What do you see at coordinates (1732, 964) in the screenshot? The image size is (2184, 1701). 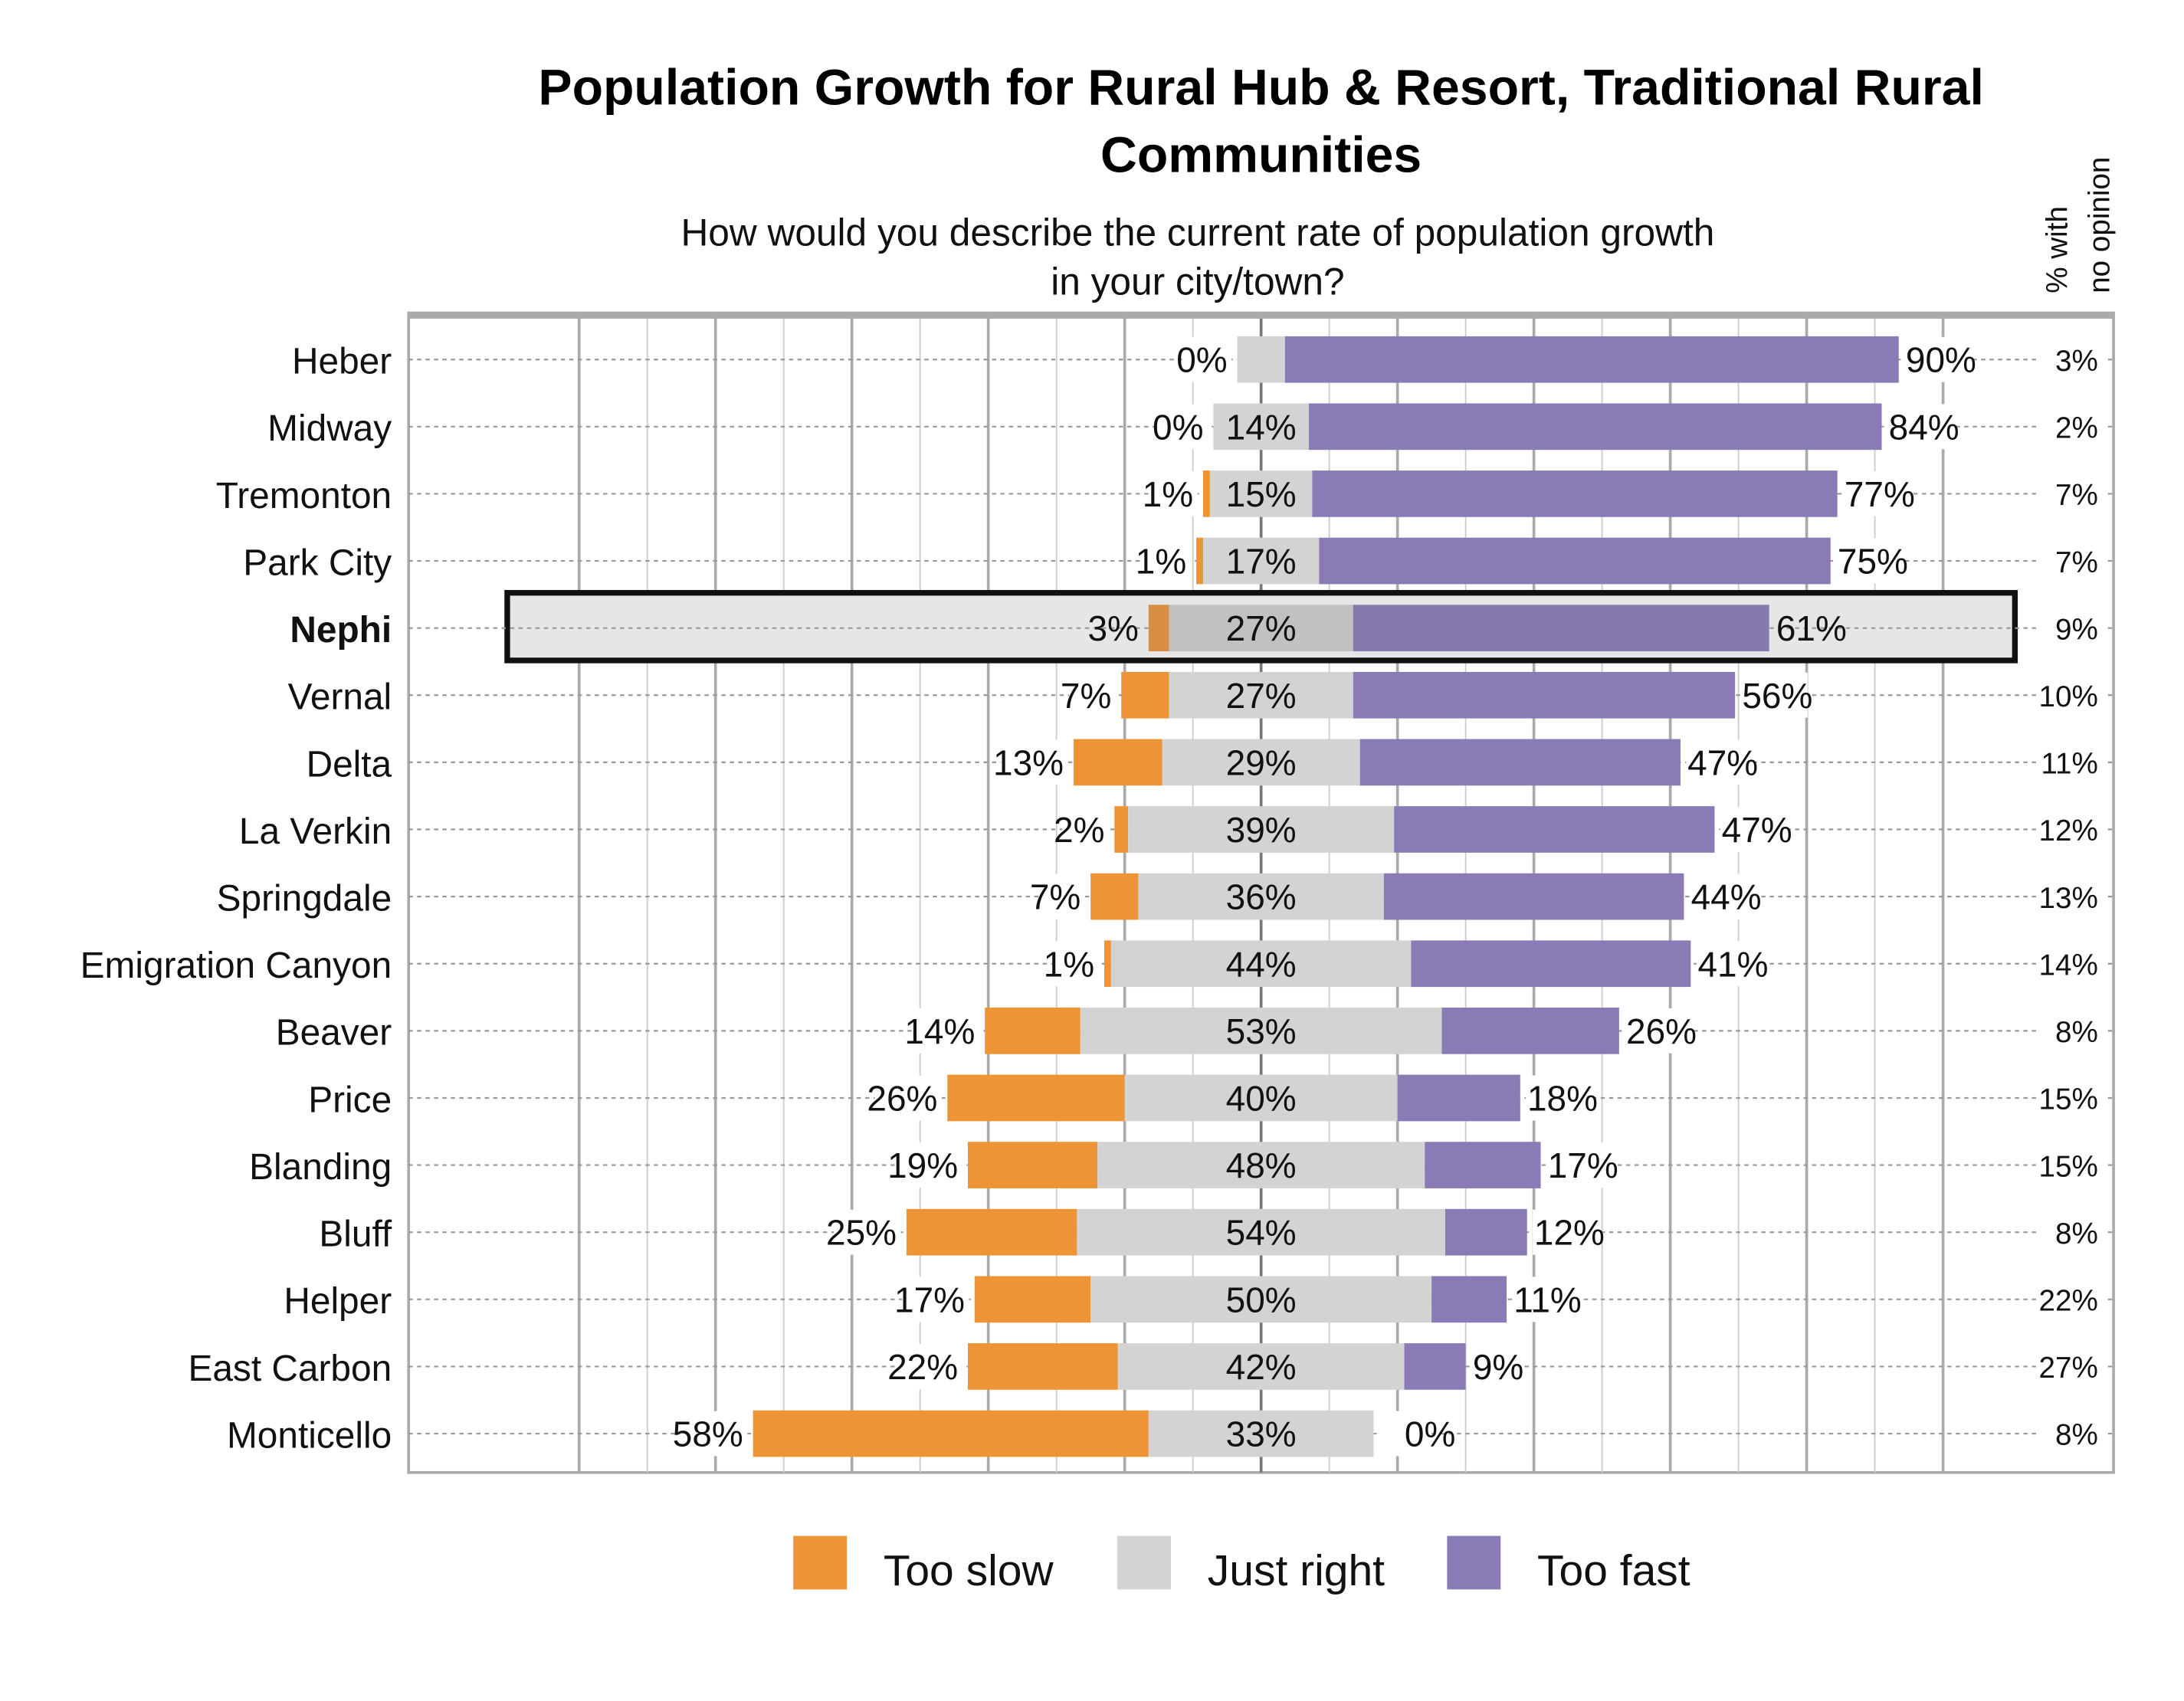 I see `label-too-fast: 41%` at bounding box center [1732, 964].